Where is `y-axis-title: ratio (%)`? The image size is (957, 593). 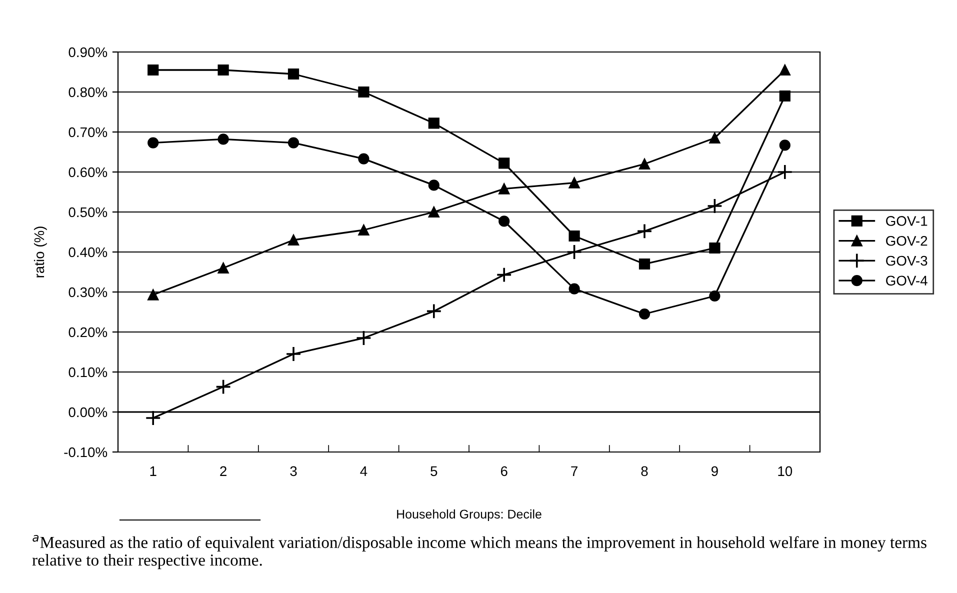 y-axis-title: ratio (%) is located at coordinates (40, 252).